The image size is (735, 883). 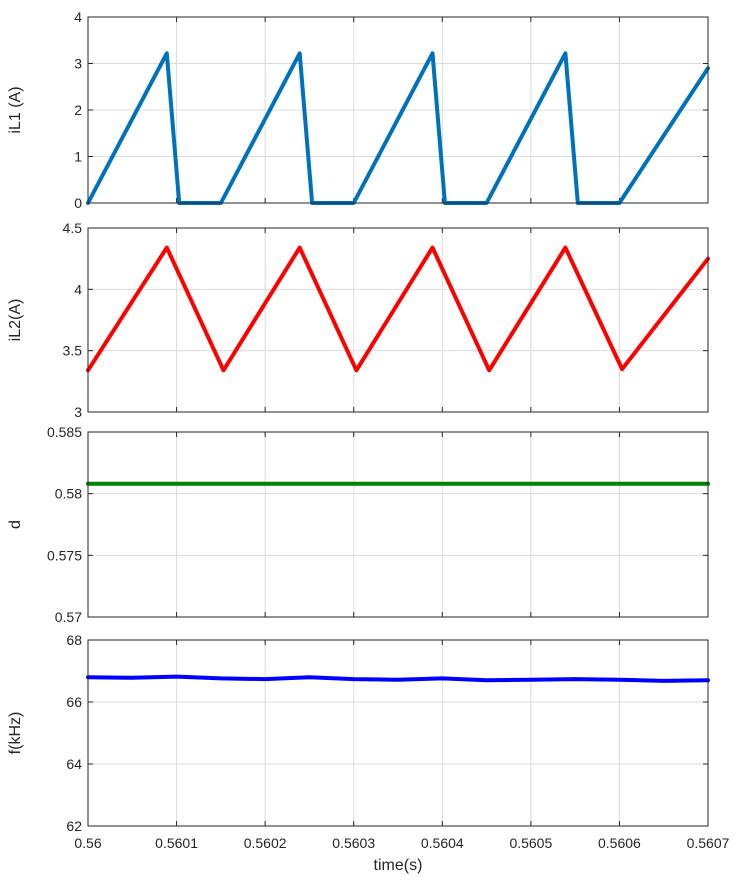 What do you see at coordinates (74, 764) in the screenshot?
I see `y-tick-label: 64` at bounding box center [74, 764].